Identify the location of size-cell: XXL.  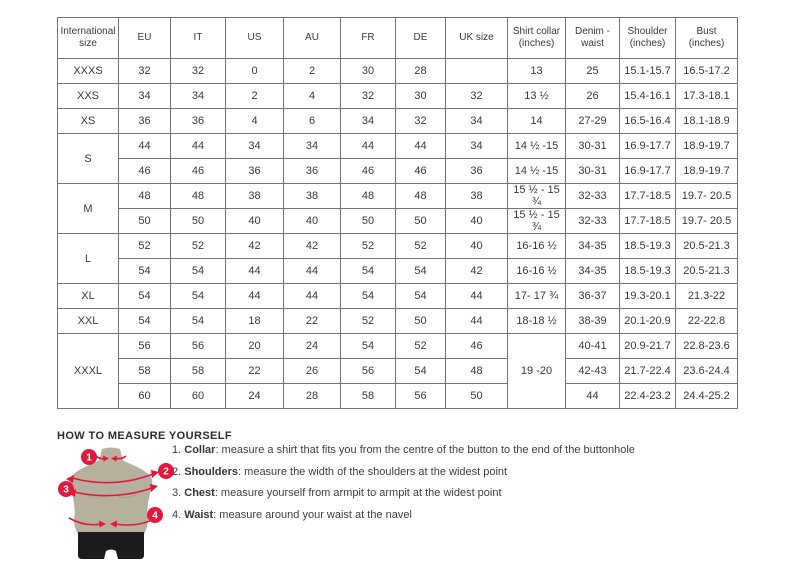
(88, 321).